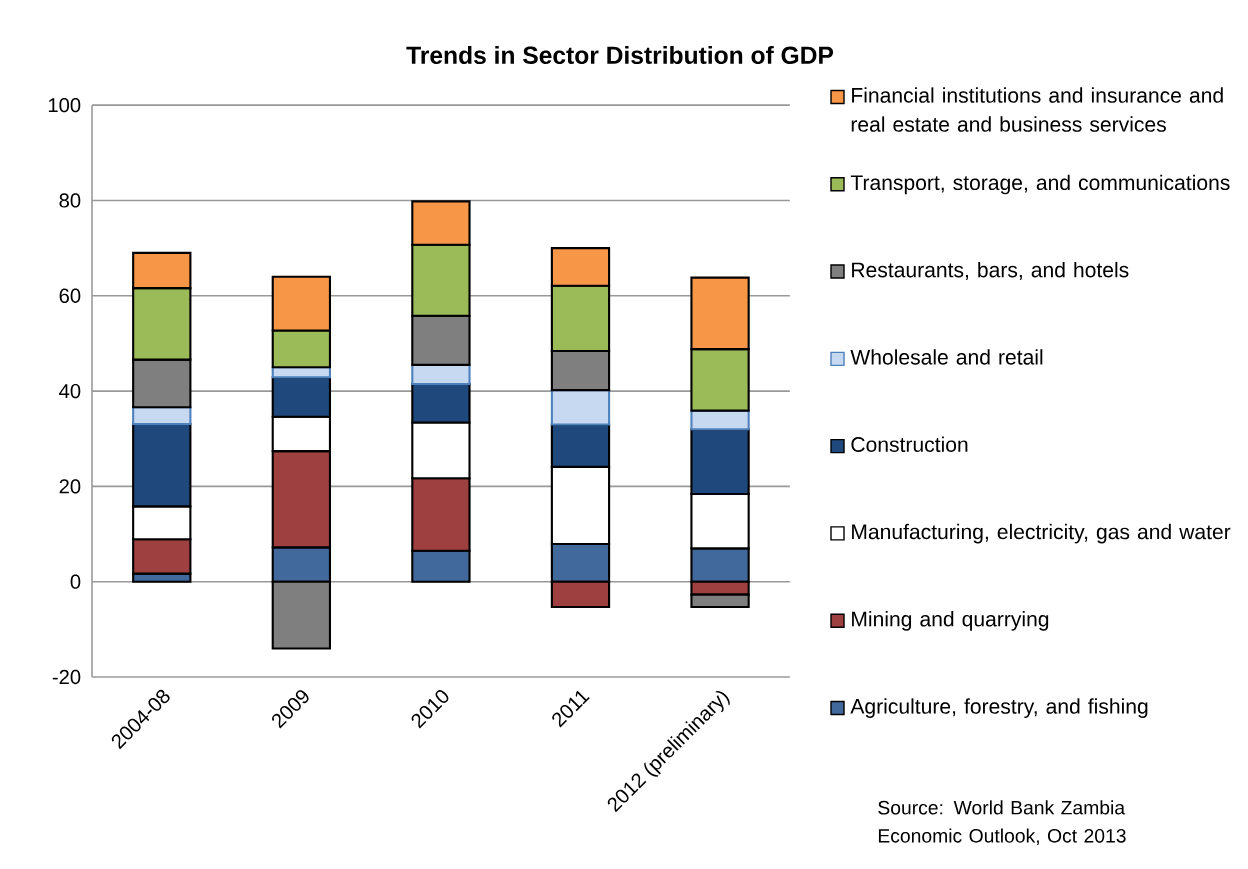 Image resolution: width=1248 pixels, height=869 pixels. I want to click on y-tick-label: 80, so click(70, 200).